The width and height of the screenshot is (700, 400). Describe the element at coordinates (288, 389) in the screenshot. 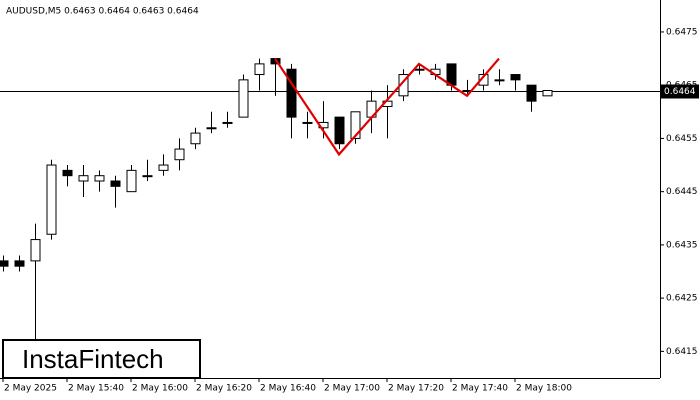

I see `x-tick-label: 2 May 16:40` at that location.